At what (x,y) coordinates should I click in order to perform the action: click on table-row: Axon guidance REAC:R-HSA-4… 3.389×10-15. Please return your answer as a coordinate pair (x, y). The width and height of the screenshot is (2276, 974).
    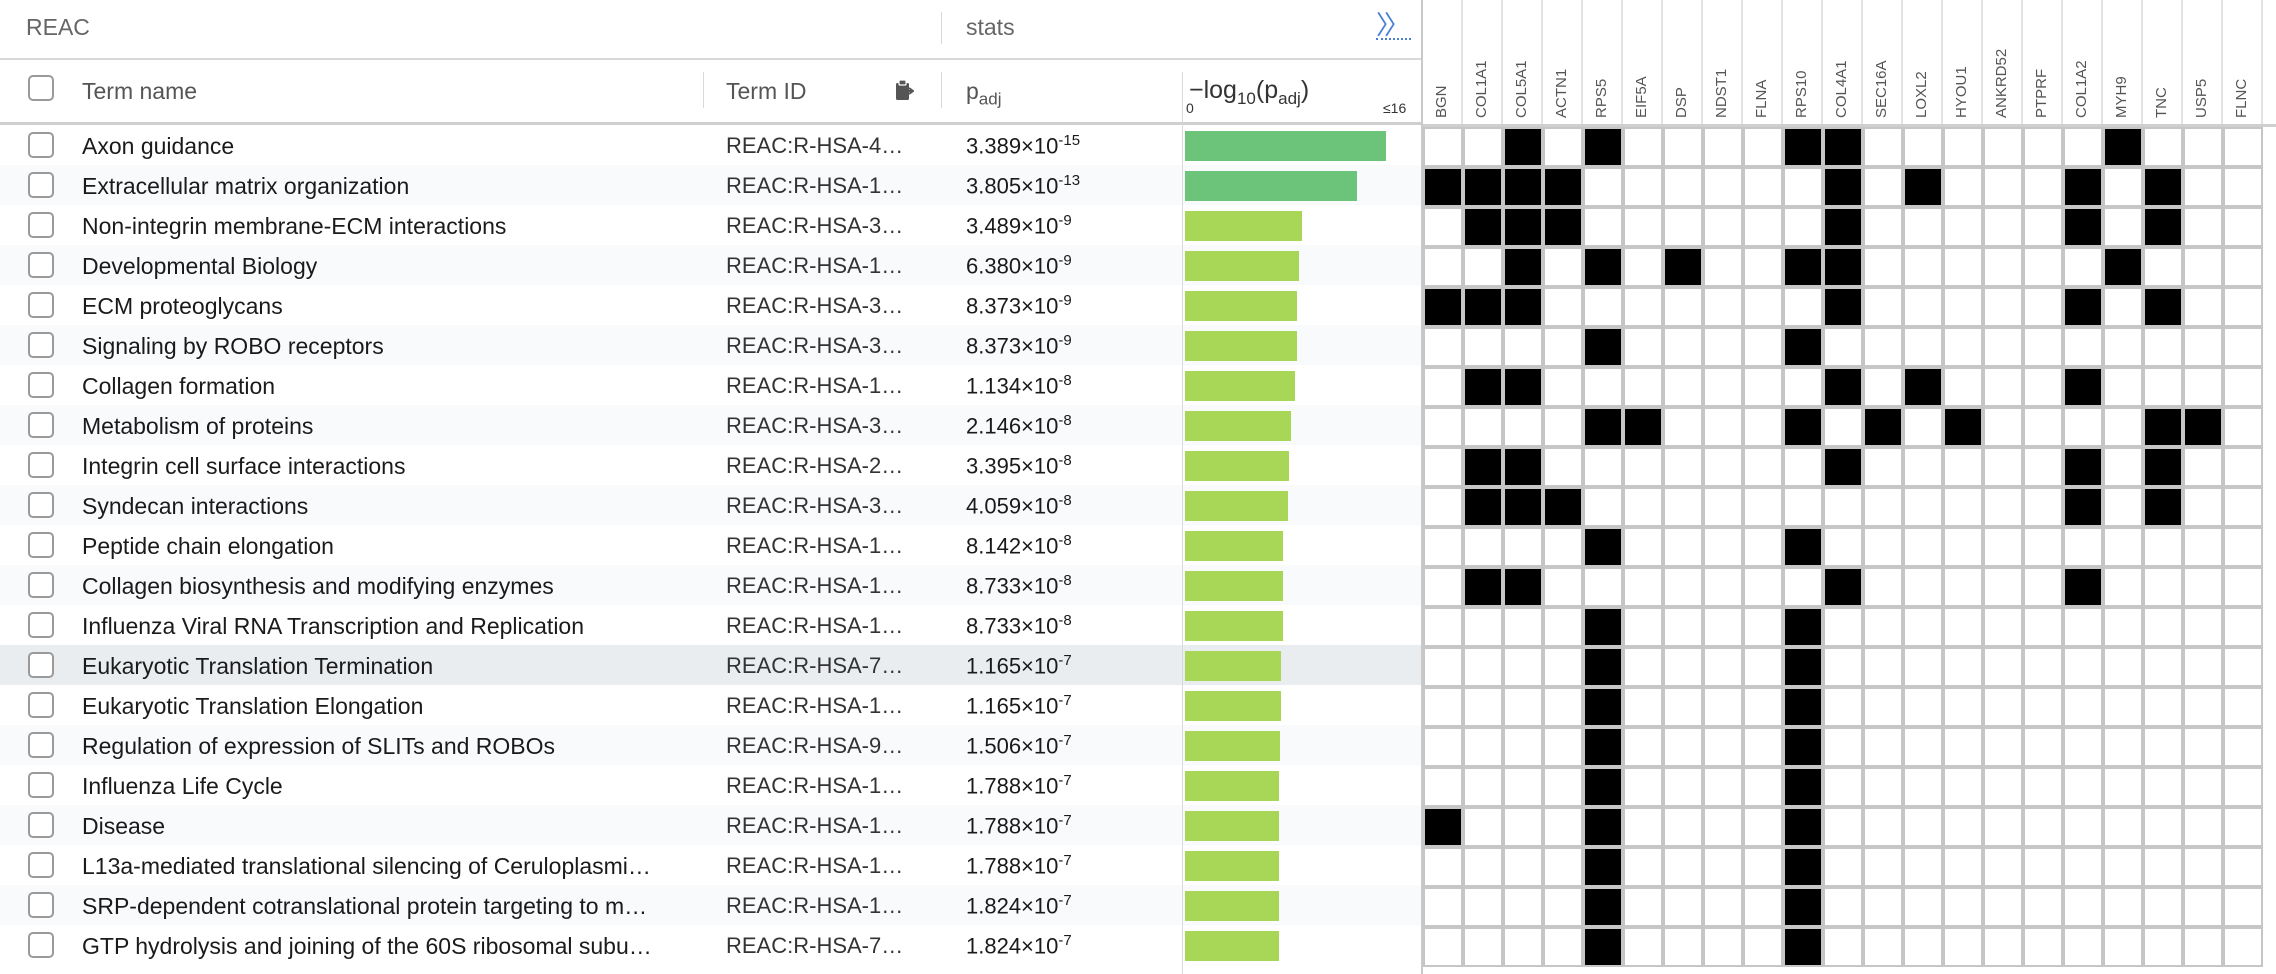
    Looking at the image, I should click on (710, 145).